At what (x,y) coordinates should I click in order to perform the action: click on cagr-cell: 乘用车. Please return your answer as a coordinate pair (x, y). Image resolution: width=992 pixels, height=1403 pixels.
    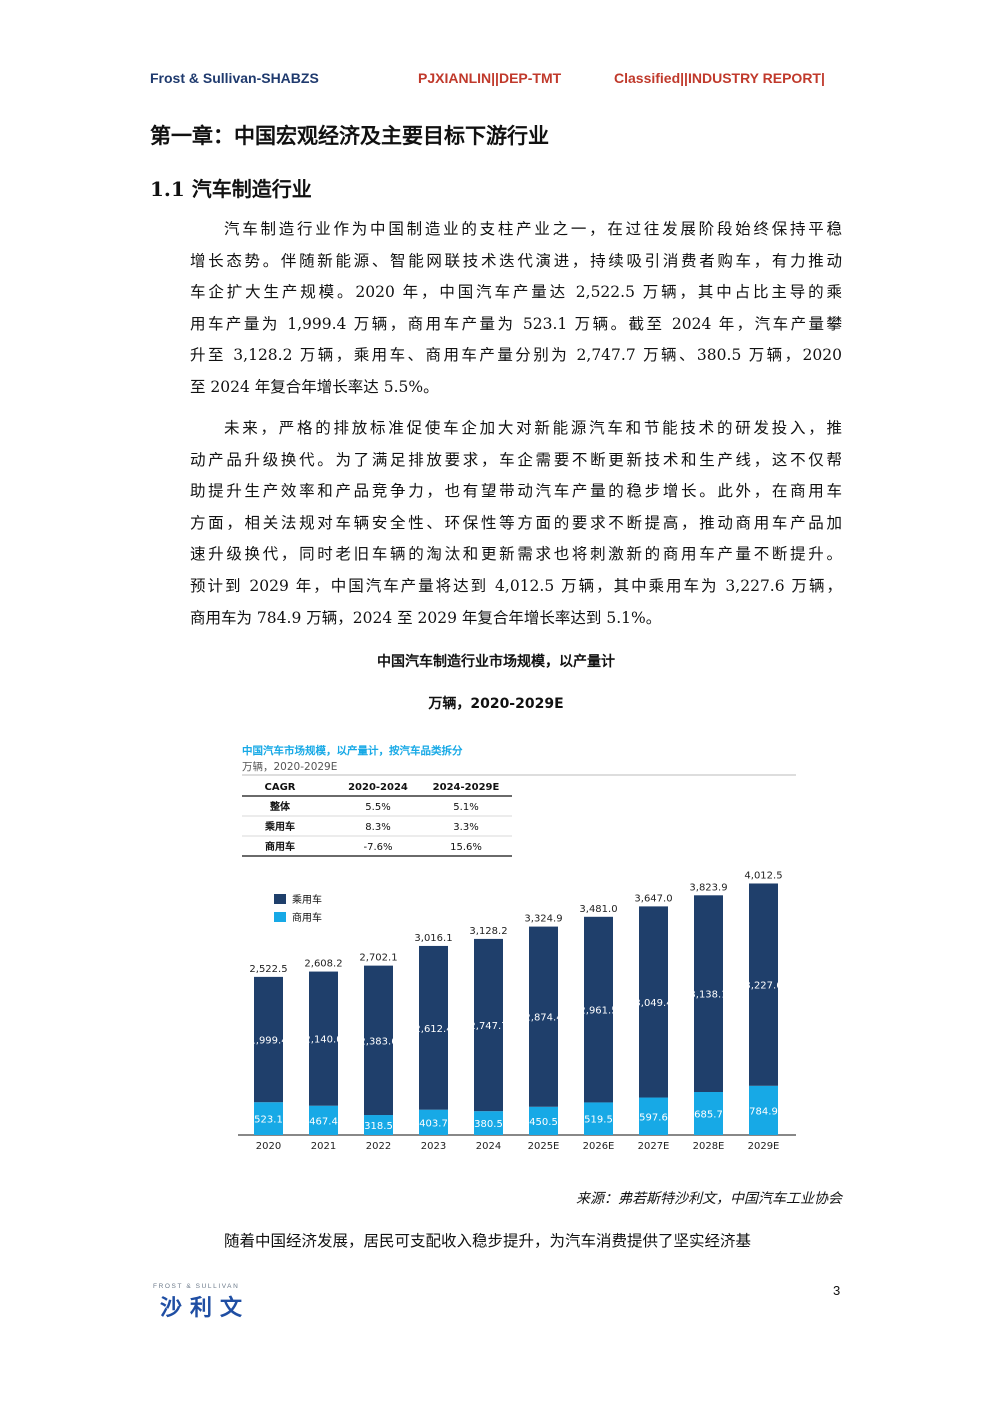
    Looking at the image, I should click on (279, 826).